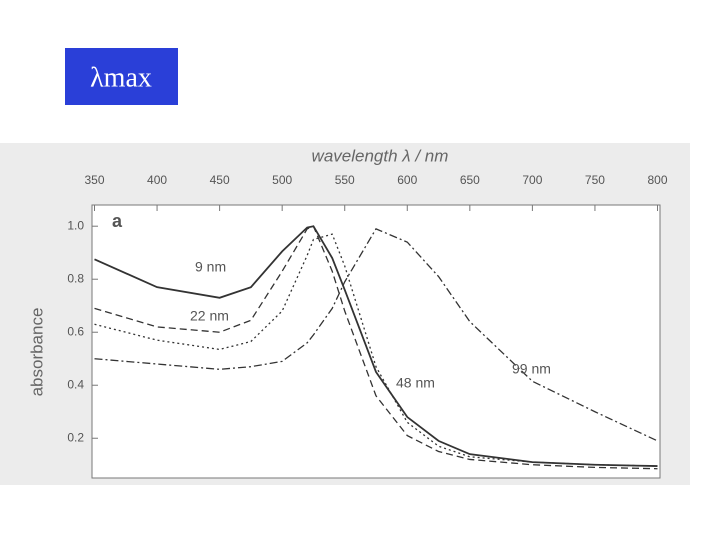 The height and width of the screenshot is (545, 720). I want to click on y-tick-label: 0.6, so click(75, 331).